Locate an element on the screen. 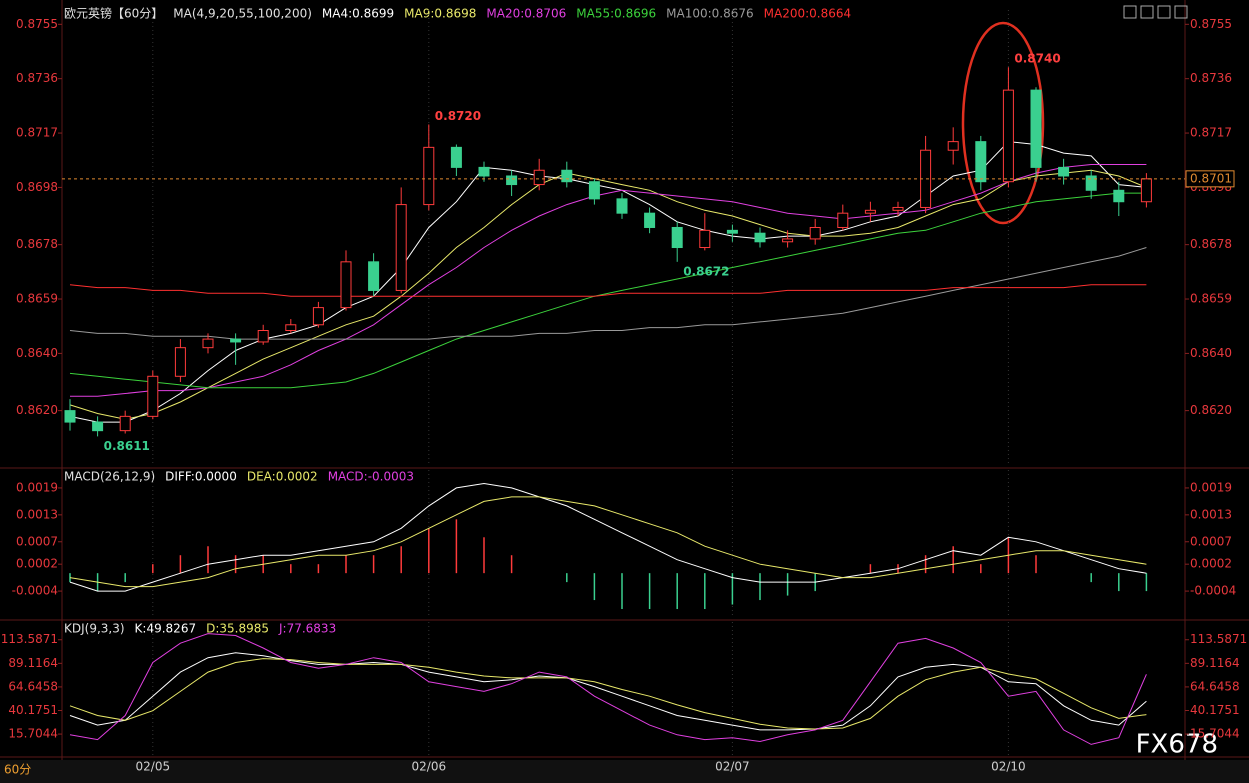  y-tick-label-right: 0.8620 is located at coordinates (1211, 410).